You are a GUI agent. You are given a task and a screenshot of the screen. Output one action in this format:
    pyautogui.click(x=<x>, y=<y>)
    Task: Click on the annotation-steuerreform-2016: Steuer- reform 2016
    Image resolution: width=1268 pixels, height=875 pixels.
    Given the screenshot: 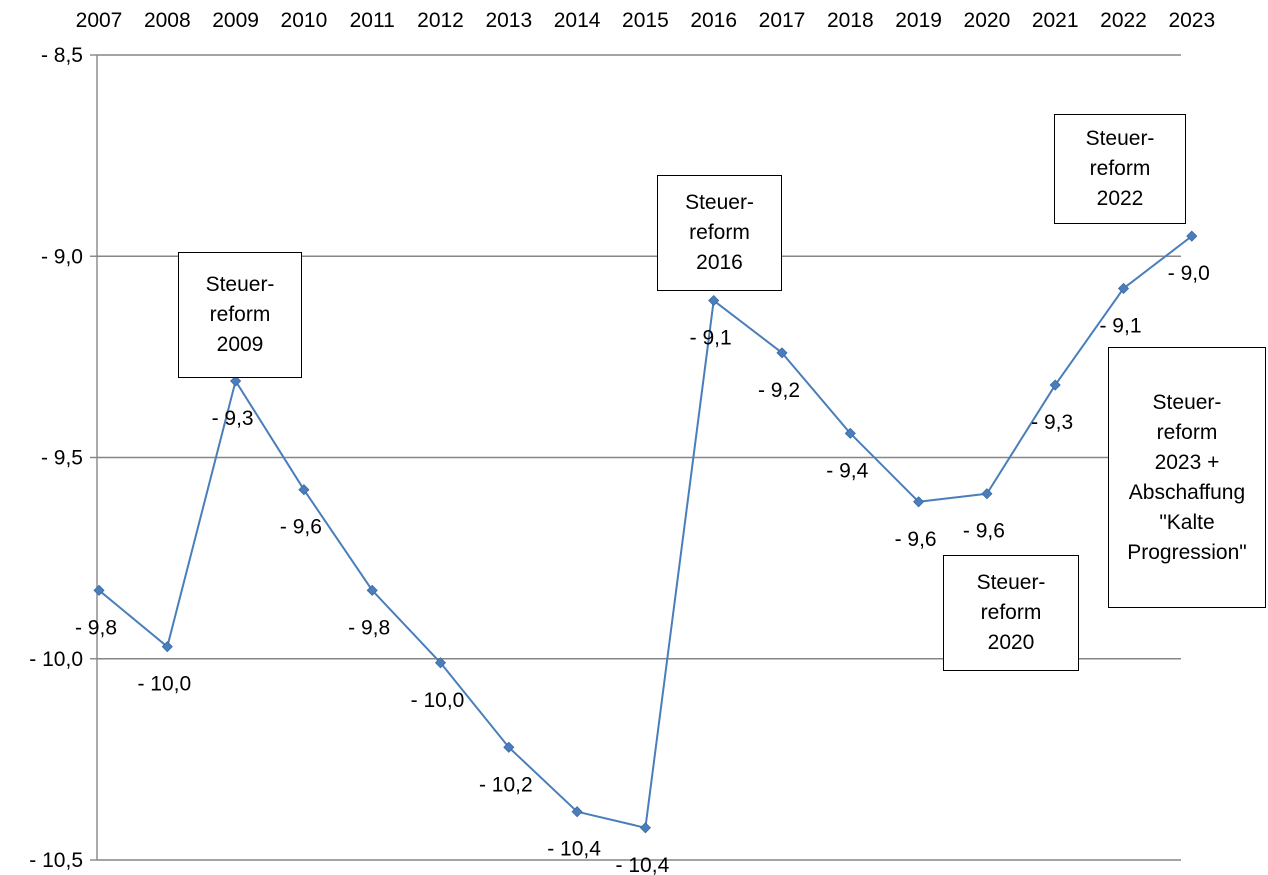 What is the action you would take?
    pyautogui.click(x=719, y=233)
    